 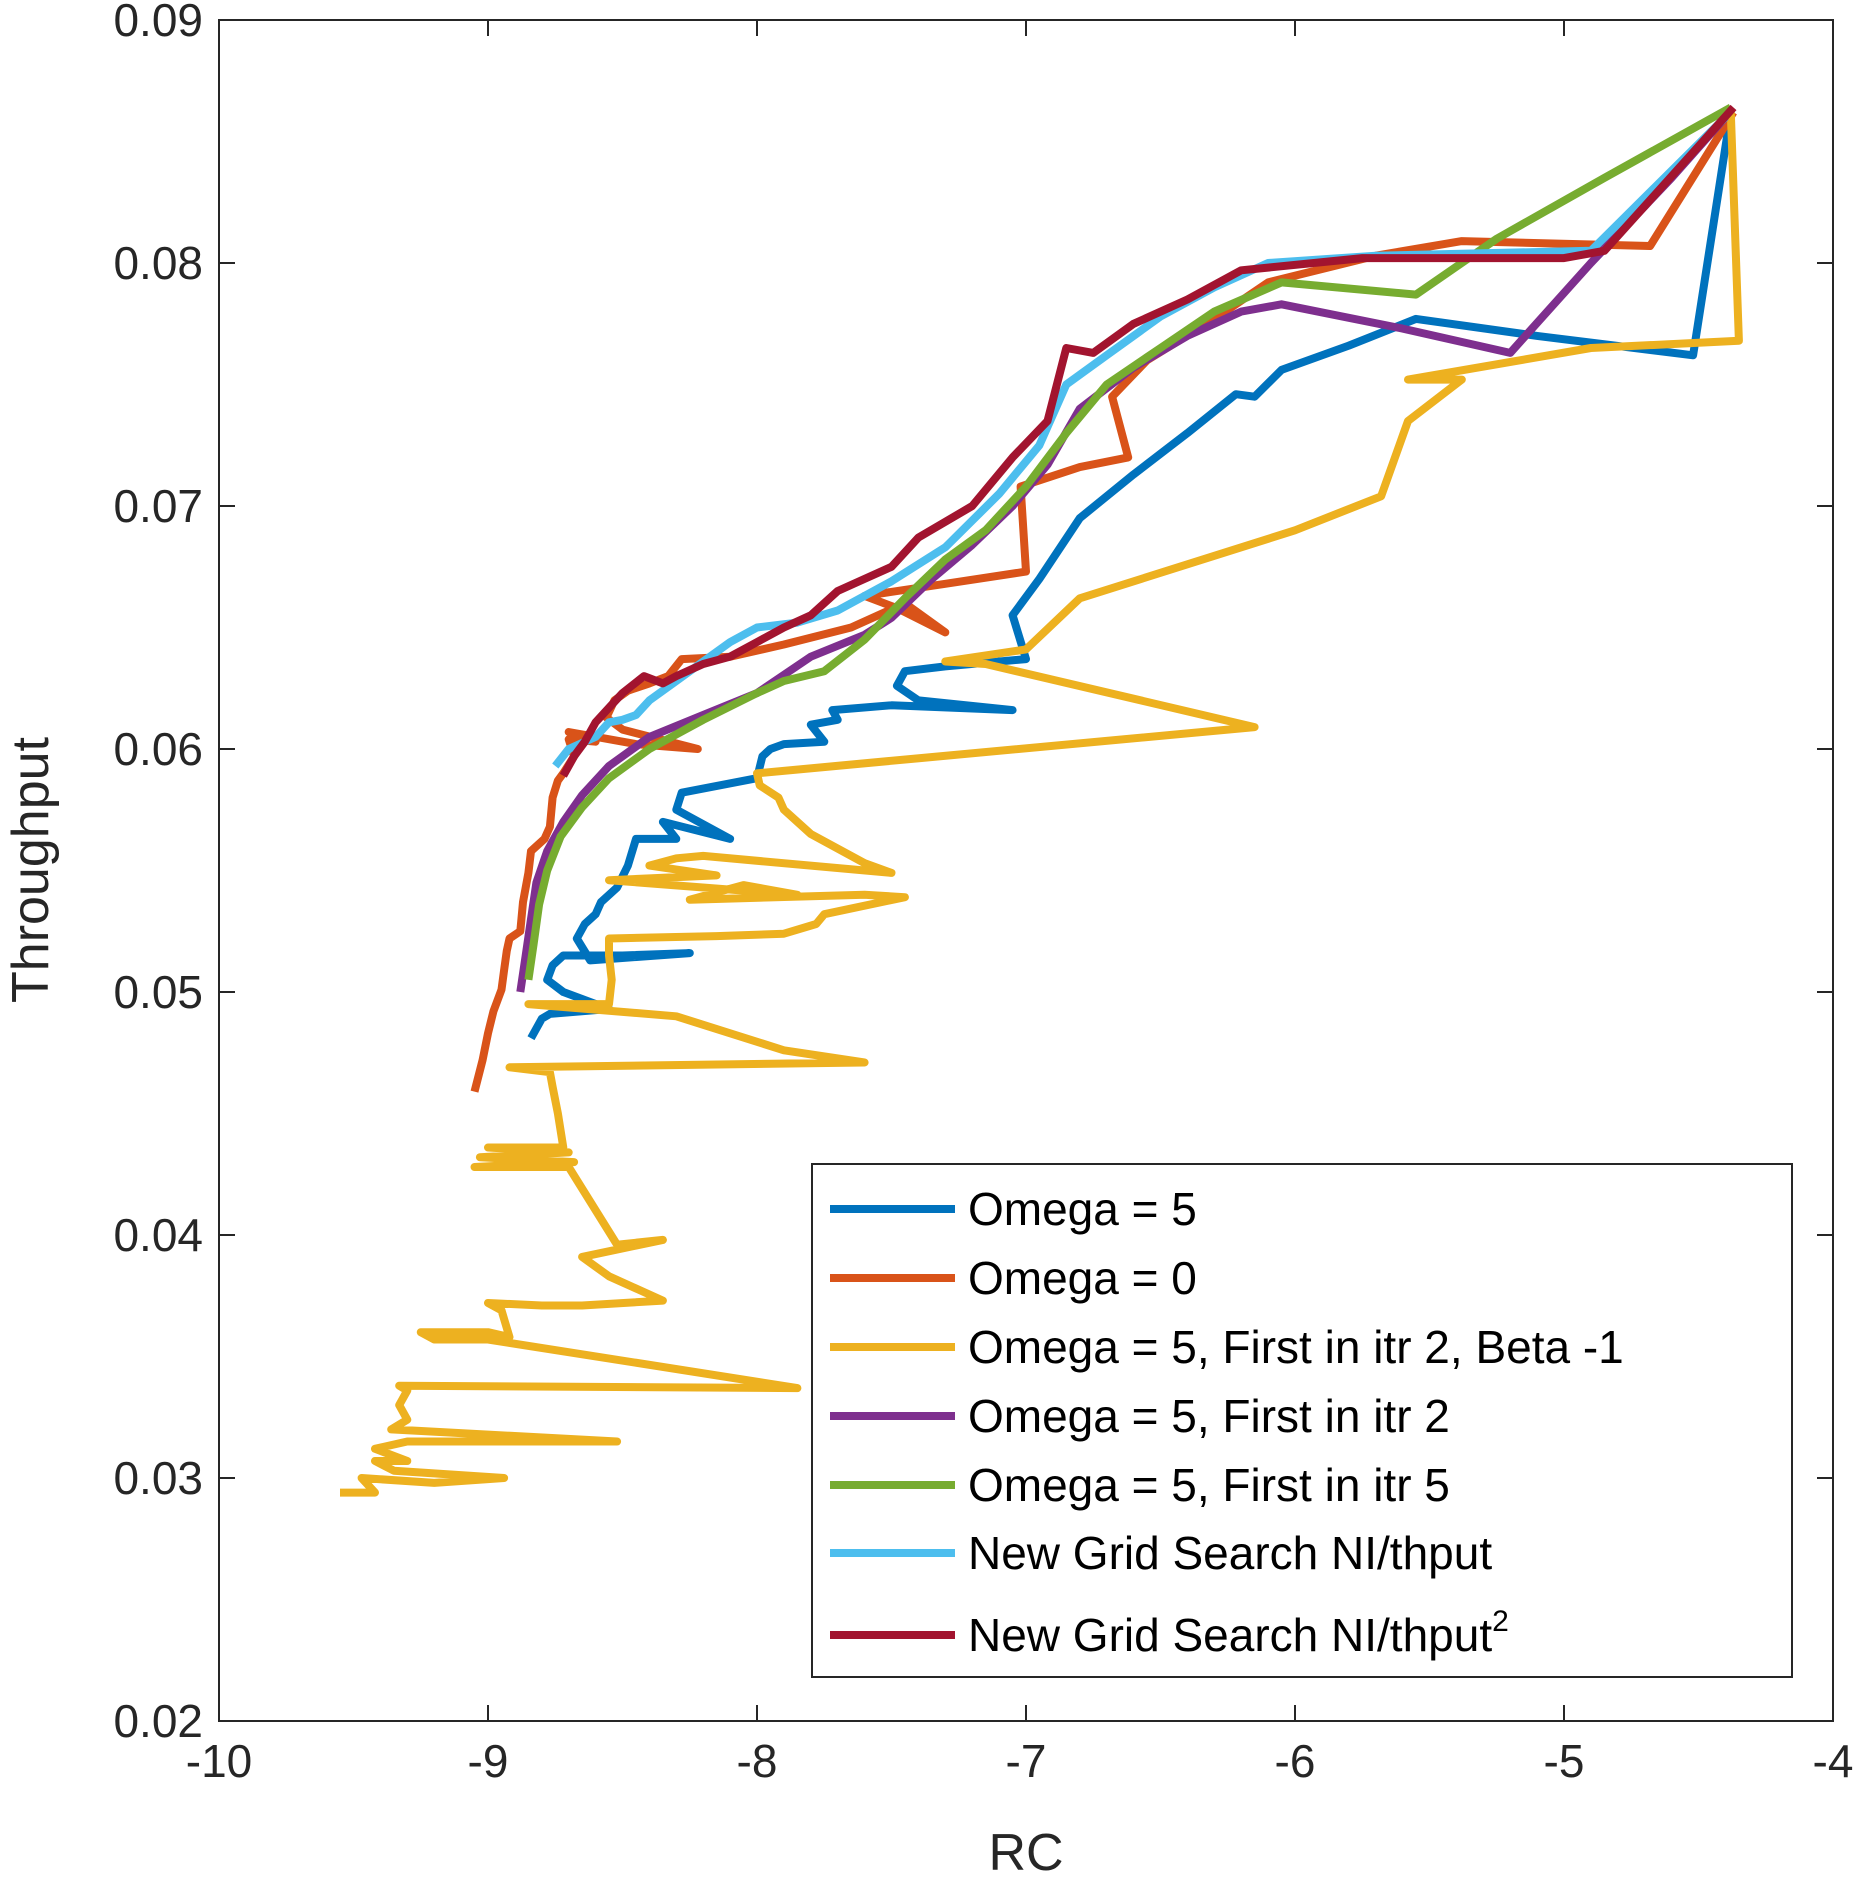 What do you see at coordinates (1025, 1853) in the screenshot?
I see `x-axis-title: RC` at bounding box center [1025, 1853].